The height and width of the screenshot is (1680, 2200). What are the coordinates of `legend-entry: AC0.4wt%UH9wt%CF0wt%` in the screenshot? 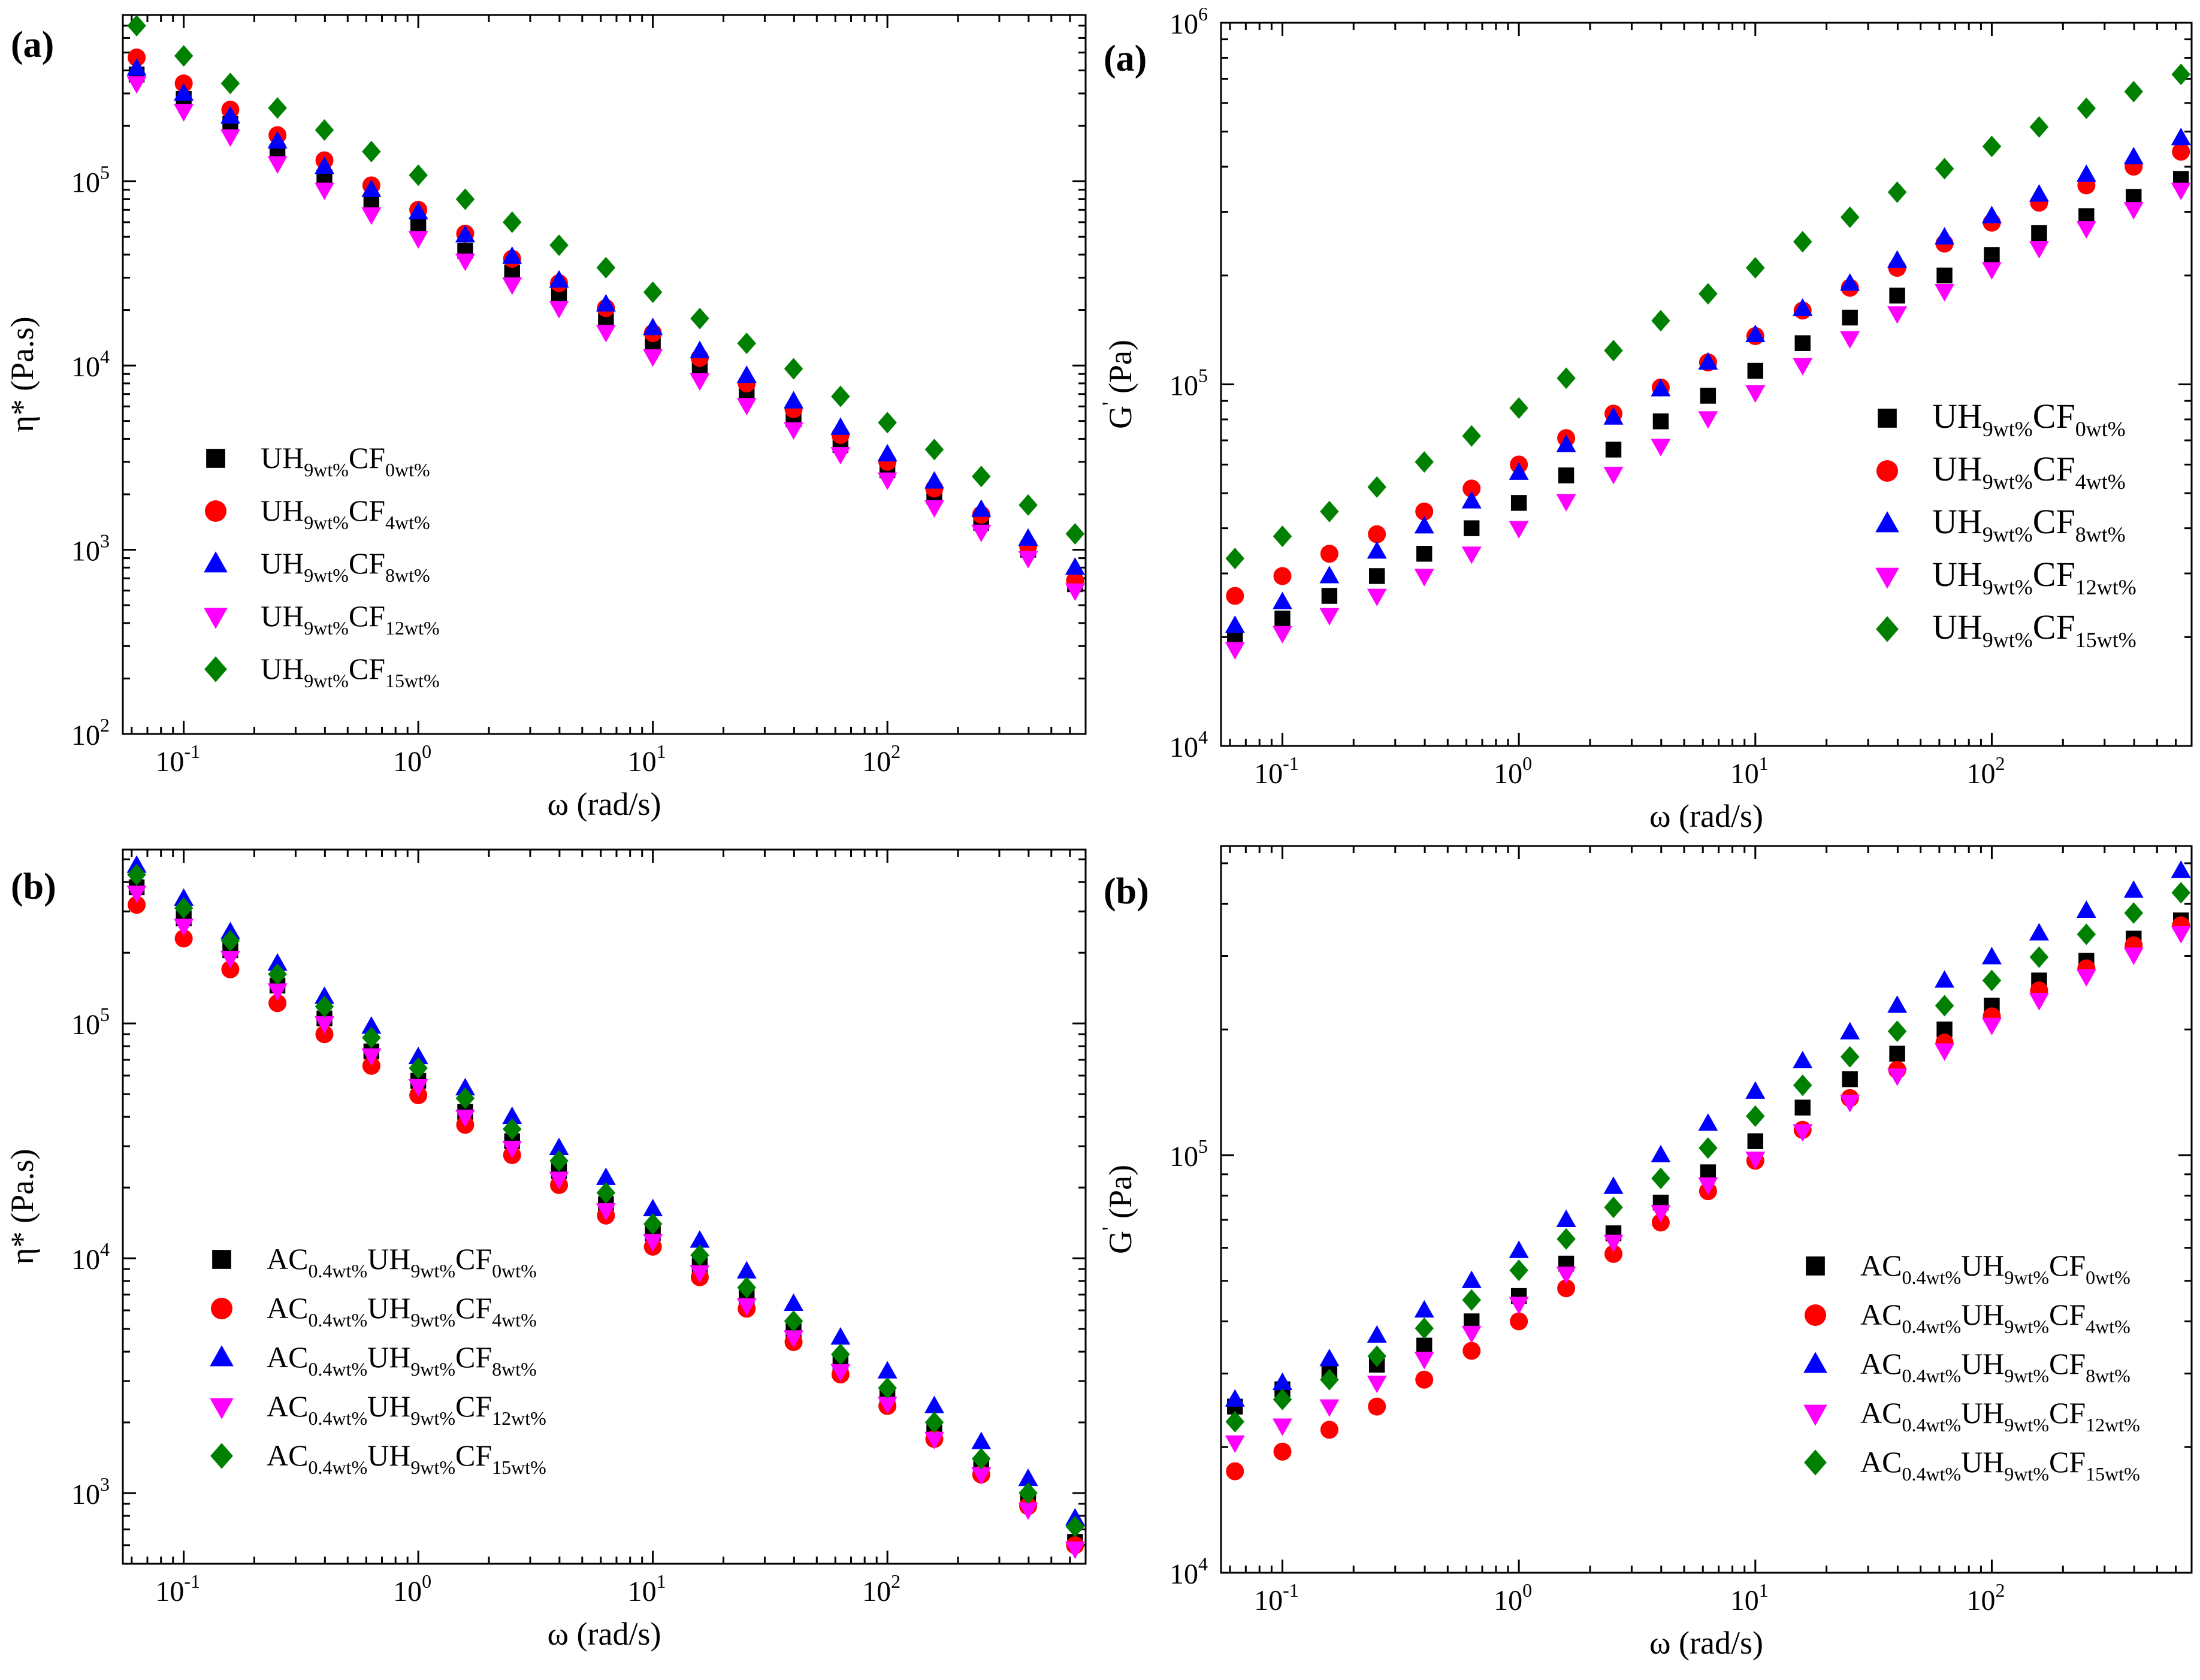 It's located at (402, 1262).